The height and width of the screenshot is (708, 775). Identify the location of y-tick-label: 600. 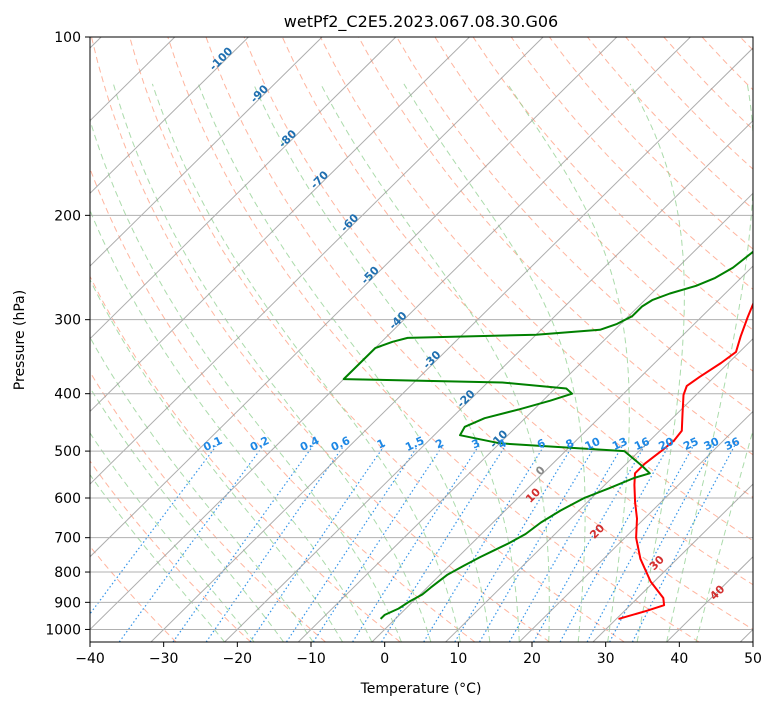
(67, 499).